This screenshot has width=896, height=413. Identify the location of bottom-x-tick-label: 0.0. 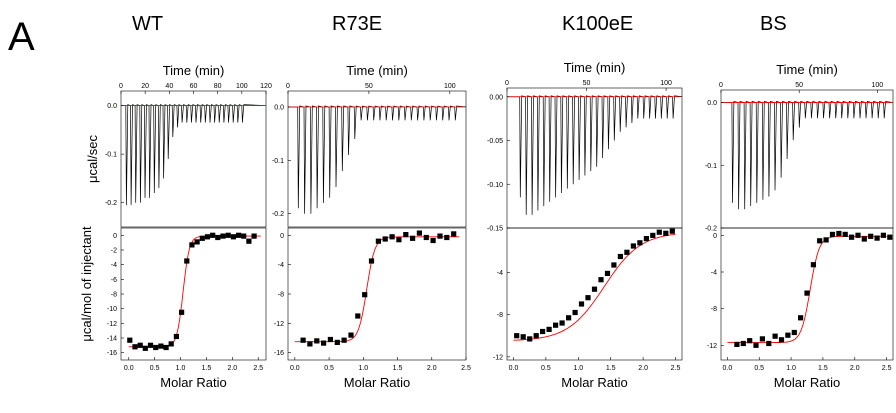
(295, 368).